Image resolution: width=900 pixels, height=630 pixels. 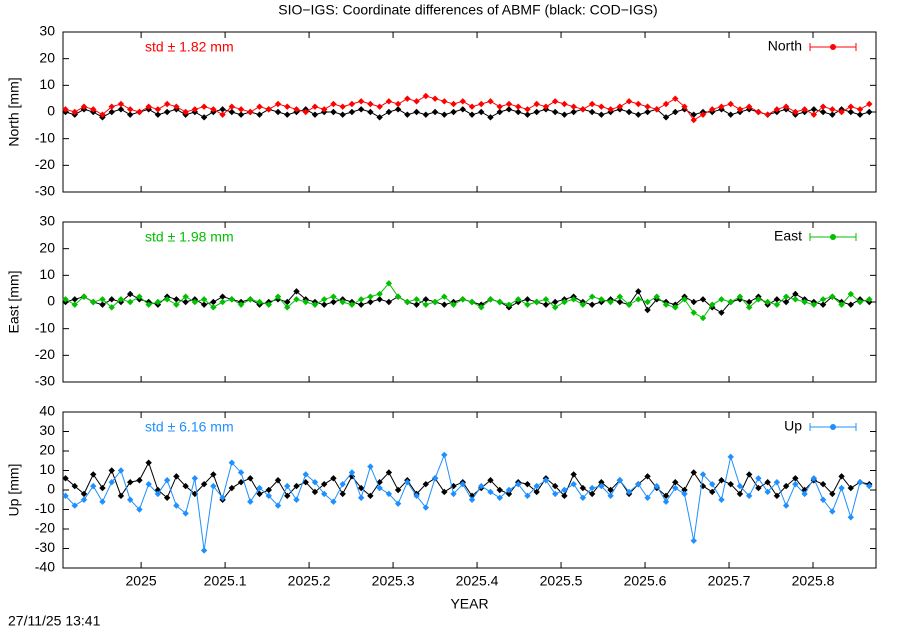 What do you see at coordinates (189, 47) in the screenshot?
I see `annotation: std ± 1.82 mm` at bounding box center [189, 47].